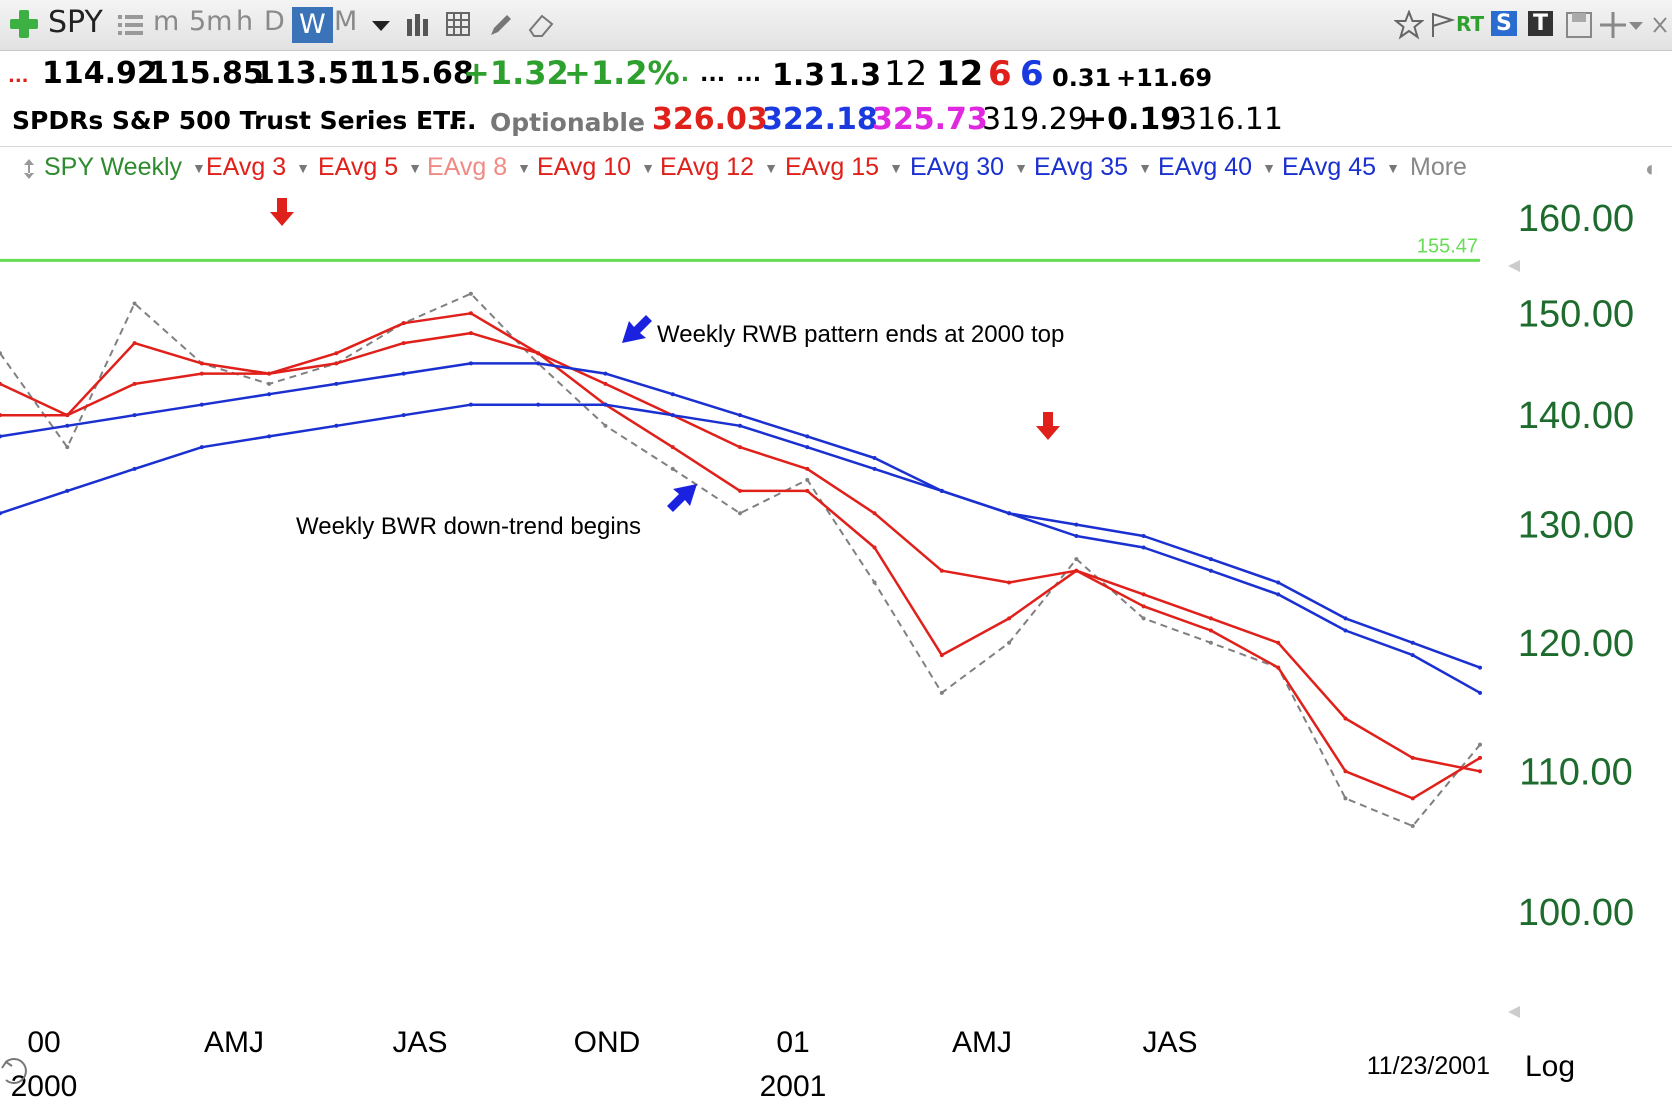 The height and width of the screenshot is (1112, 1672). Describe the element at coordinates (1438, 167) in the screenshot. I see `legend-more: More` at that location.